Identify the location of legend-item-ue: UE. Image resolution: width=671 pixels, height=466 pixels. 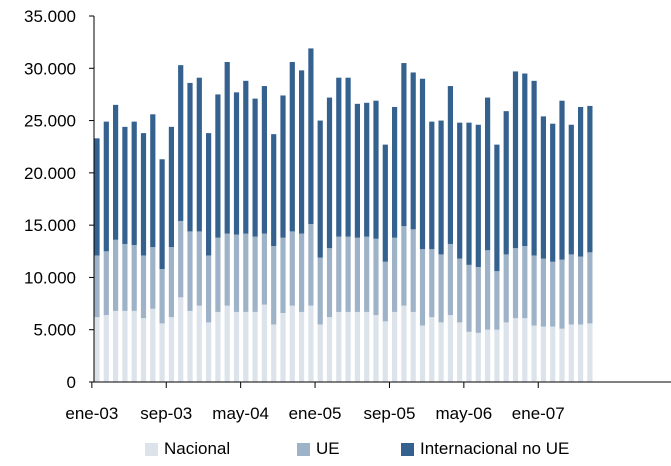
(318, 449).